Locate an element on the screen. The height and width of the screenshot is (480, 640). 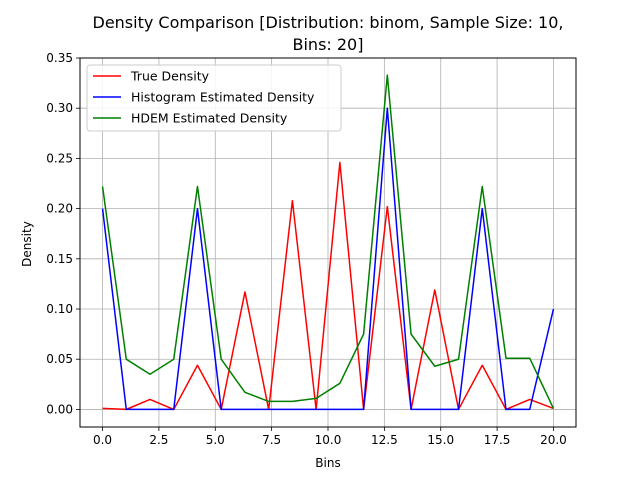
y-tick-label: 0.30 is located at coordinates (59, 108).